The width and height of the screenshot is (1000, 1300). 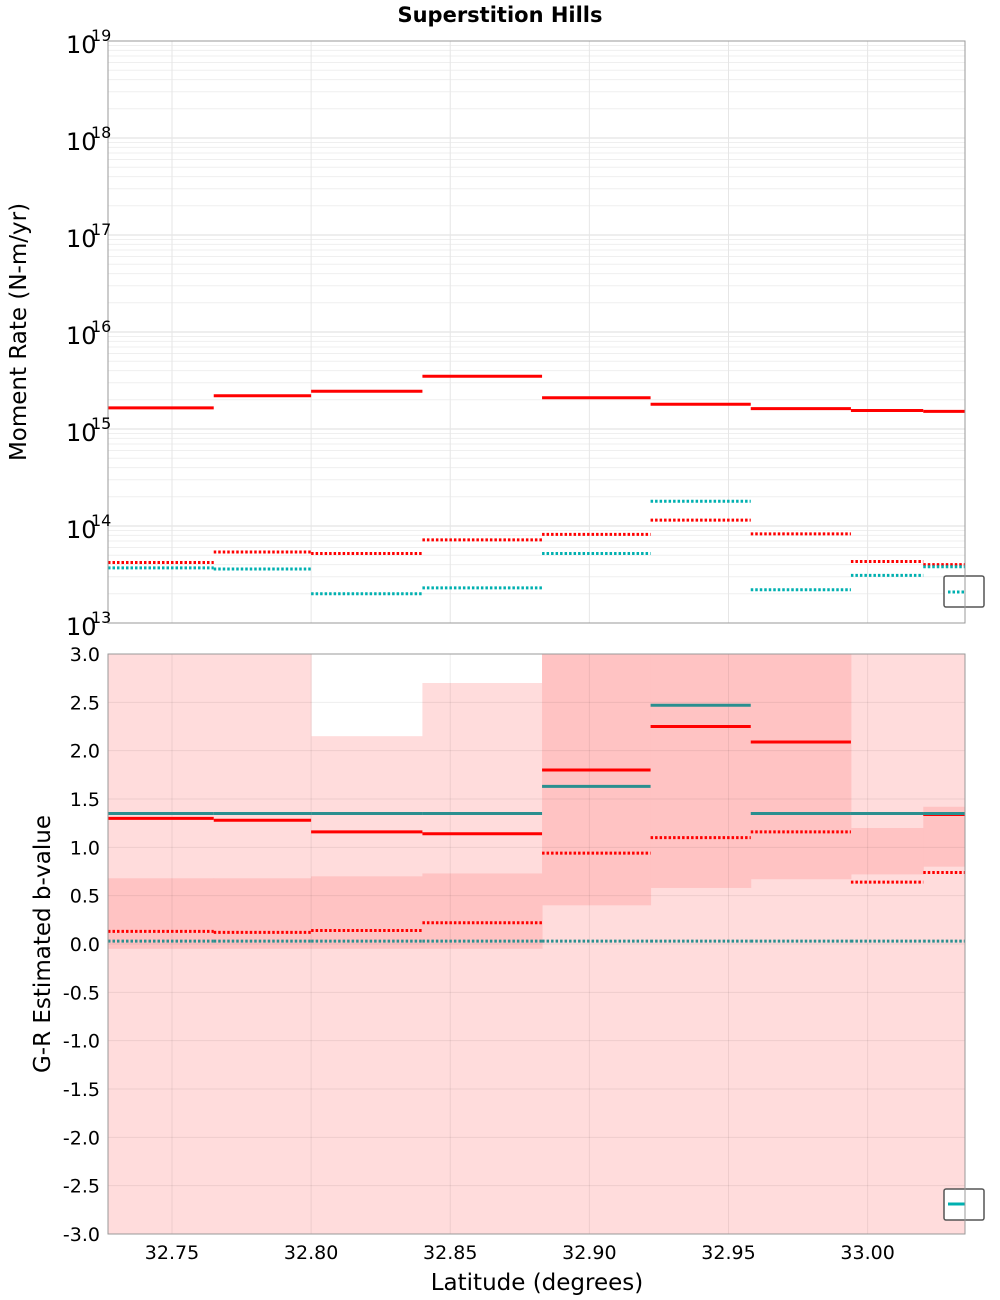 I want to click on y-tick-label: -2.0, so click(x=81, y=1138).